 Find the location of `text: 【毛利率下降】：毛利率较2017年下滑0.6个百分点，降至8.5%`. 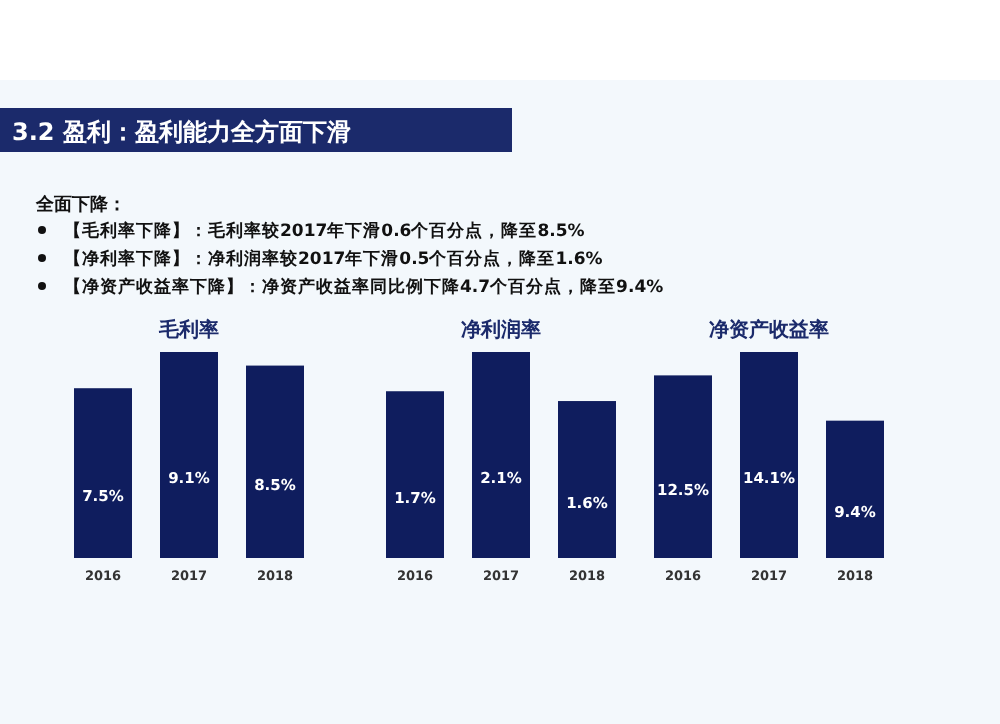

text: 【毛利率下降】：毛利率较2017年下滑0.6个百分点，降至8.5% is located at coordinates (325, 231).